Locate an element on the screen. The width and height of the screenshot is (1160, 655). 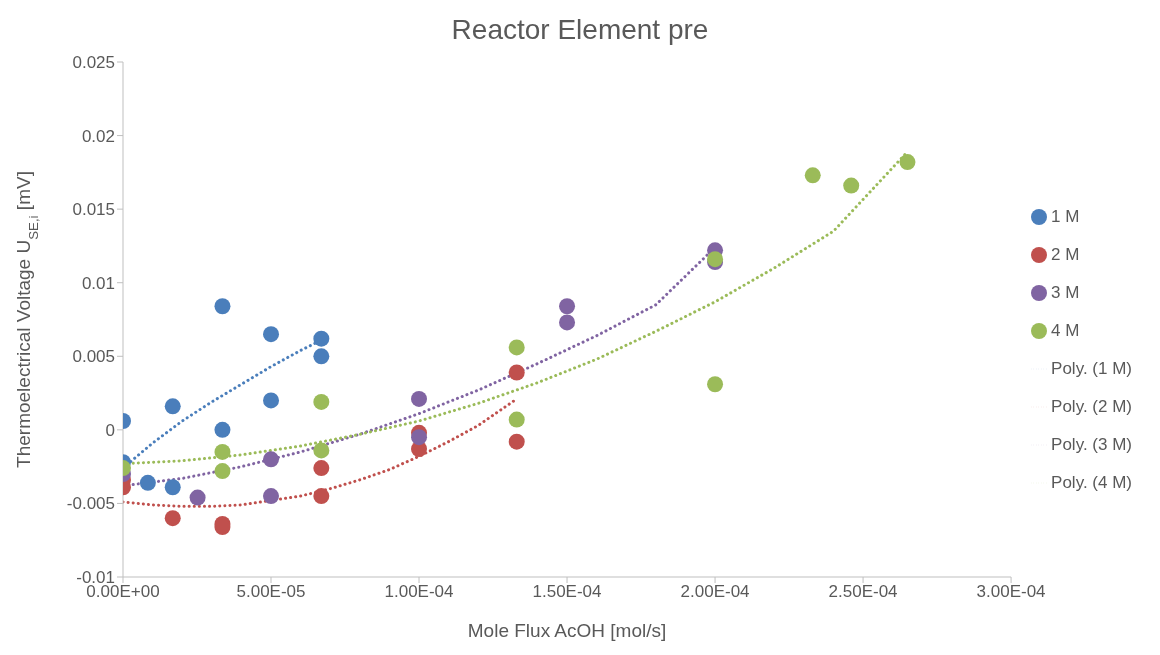
x-tick-label: 3.00E-04 is located at coordinates (1011, 592).